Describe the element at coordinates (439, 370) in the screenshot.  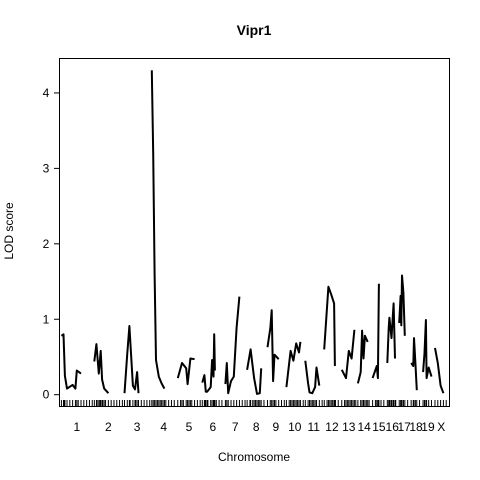
I see `lod-curve-chr-X` at that location.